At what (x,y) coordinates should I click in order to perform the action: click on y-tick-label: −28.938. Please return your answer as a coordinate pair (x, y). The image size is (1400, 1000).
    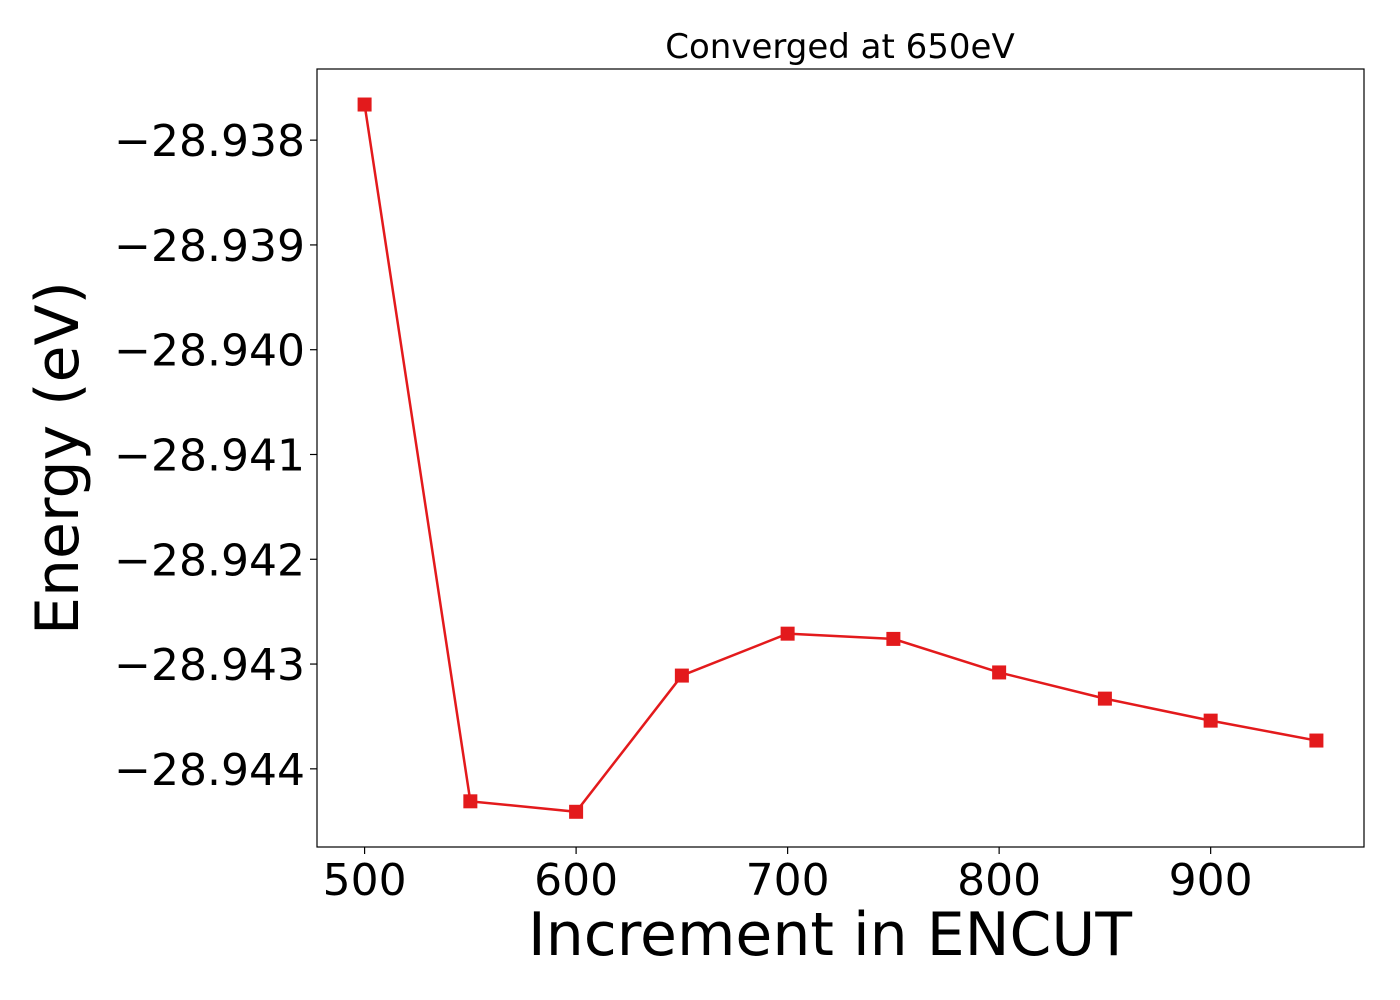
    Looking at the image, I should click on (209, 141).